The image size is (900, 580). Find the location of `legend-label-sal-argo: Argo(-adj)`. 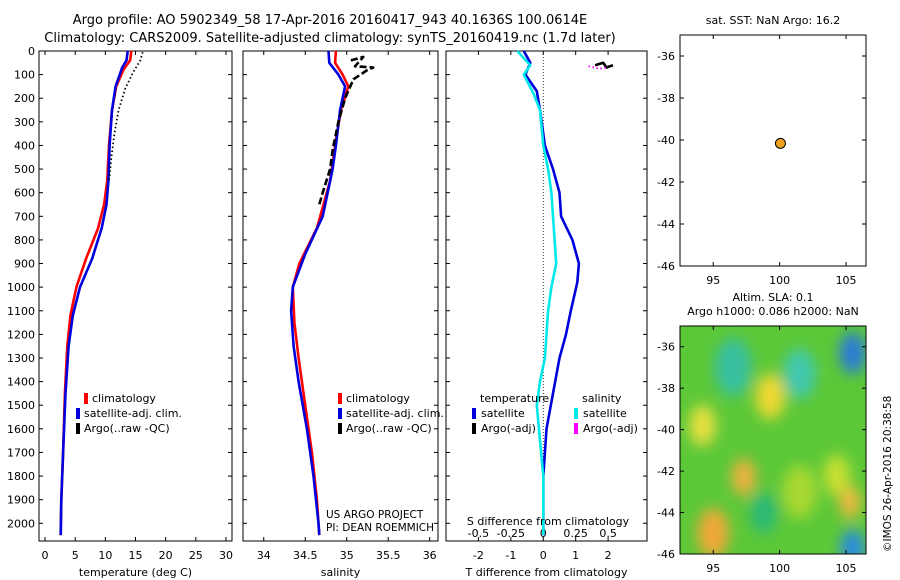

legend-label-sal-argo: Argo(-adj) is located at coordinates (610, 428).